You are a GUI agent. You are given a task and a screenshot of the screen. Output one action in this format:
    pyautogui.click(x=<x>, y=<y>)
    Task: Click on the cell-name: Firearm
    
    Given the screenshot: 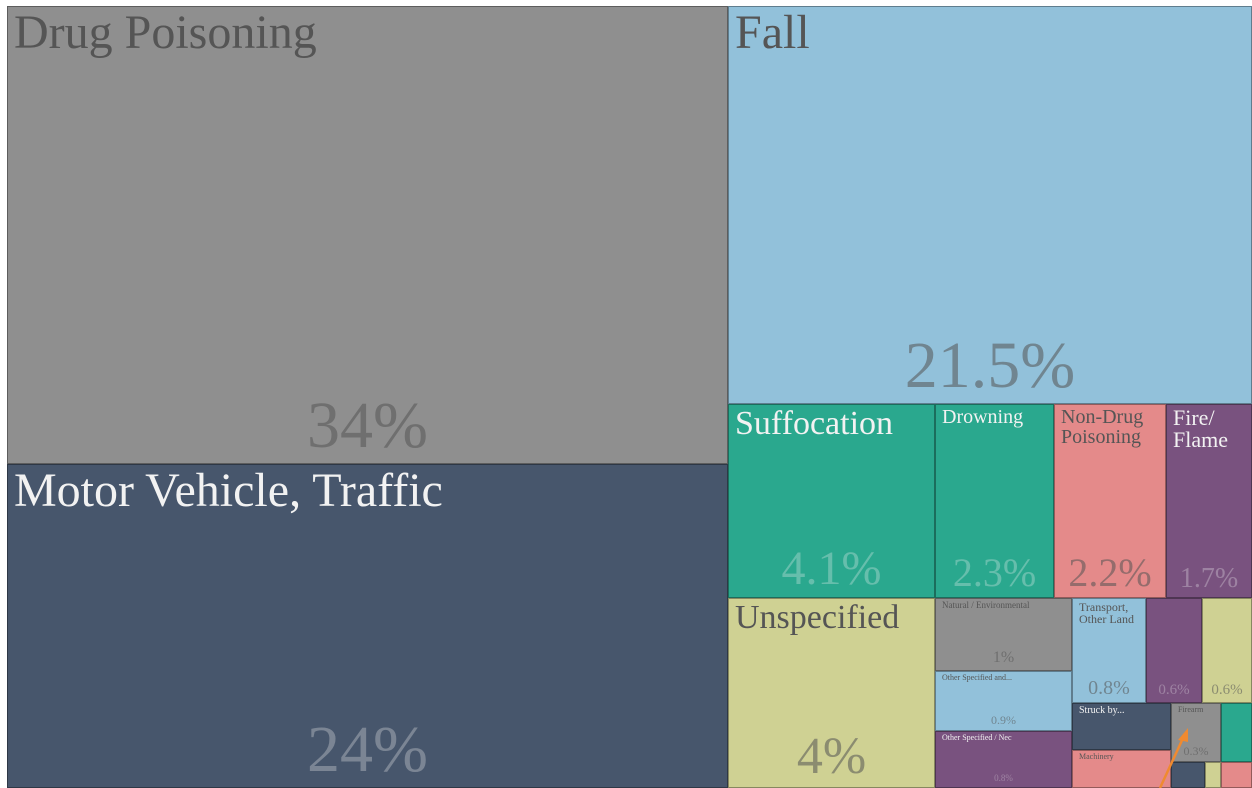 What is the action you would take?
    pyautogui.click(x=1191, y=709)
    